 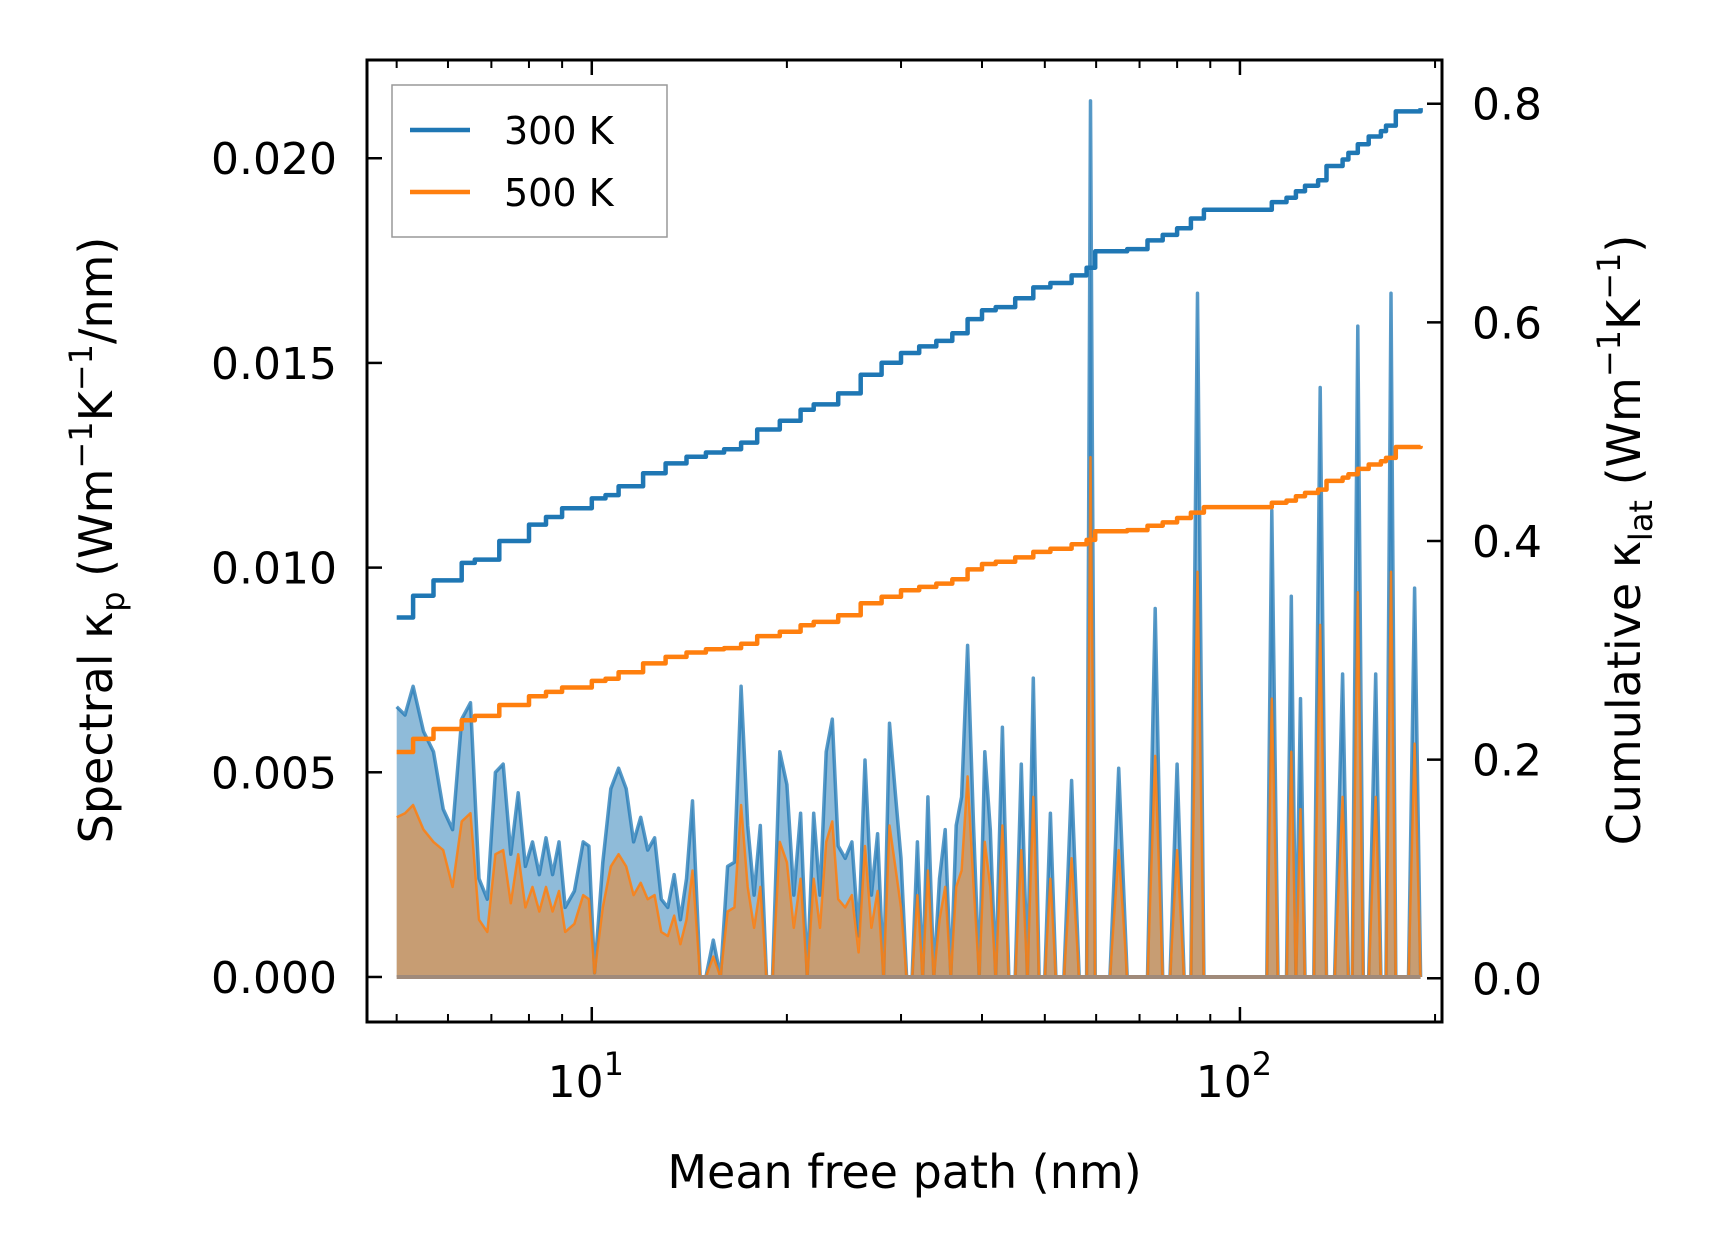 What do you see at coordinates (1507, 542) in the screenshot?
I see `y-right-tick-label: 0.4` at bounding box center [1507, 542].